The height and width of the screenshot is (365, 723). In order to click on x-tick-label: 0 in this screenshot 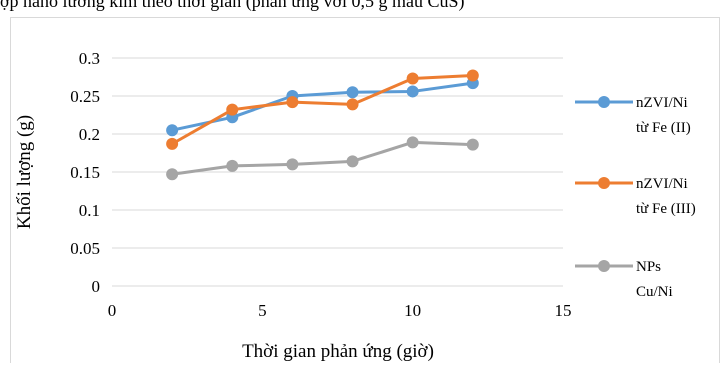, I will do `click(112, 310)`.